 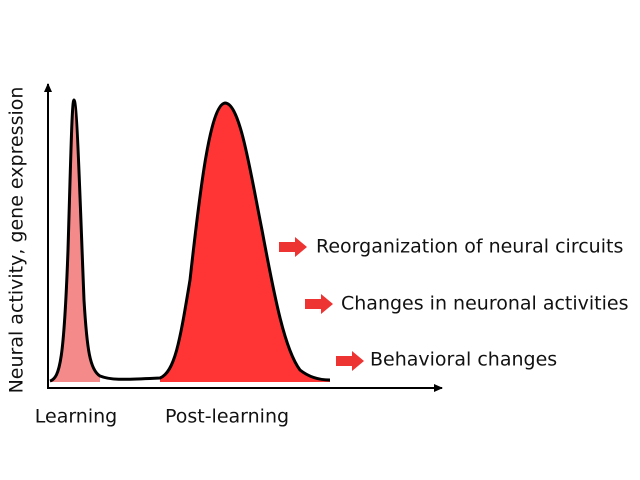 What do you see at coordinates (17, 240) in the screenshot?
I see `axis-label: Neural activity, gene expression` at bounding box center [17, 240].